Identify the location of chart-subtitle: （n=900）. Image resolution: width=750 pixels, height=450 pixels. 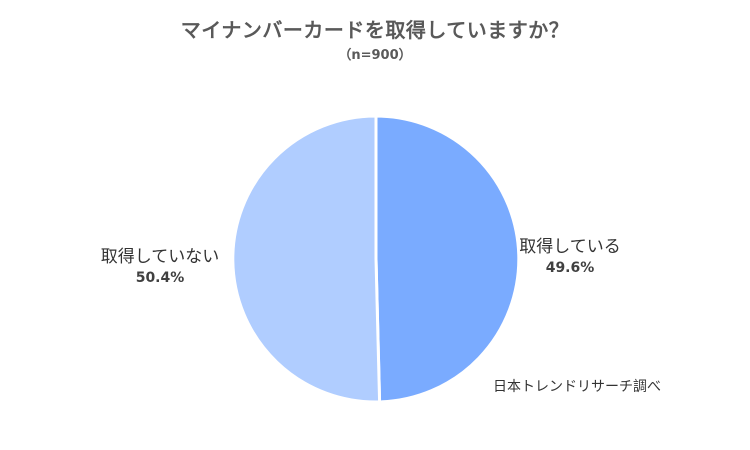
(375, 55).